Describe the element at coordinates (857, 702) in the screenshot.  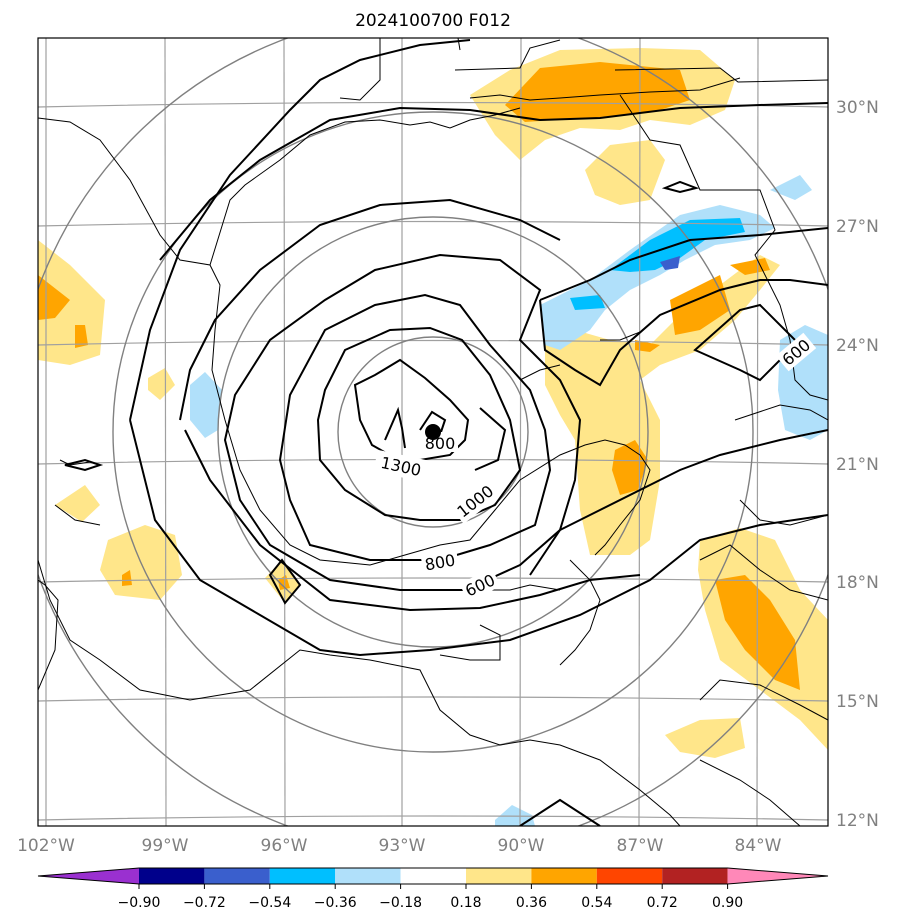
I see `lat-label: 15°N` at that location.